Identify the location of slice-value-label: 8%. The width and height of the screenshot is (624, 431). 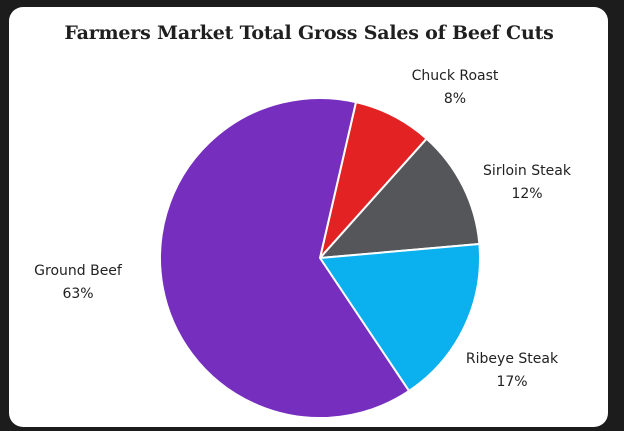
(455, 99).